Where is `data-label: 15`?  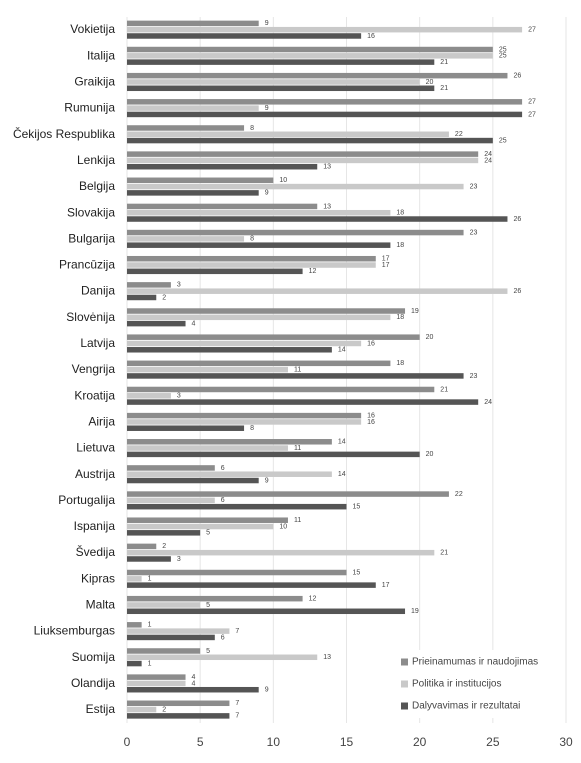
data-label: 15 is located at coordinates (357, 507).